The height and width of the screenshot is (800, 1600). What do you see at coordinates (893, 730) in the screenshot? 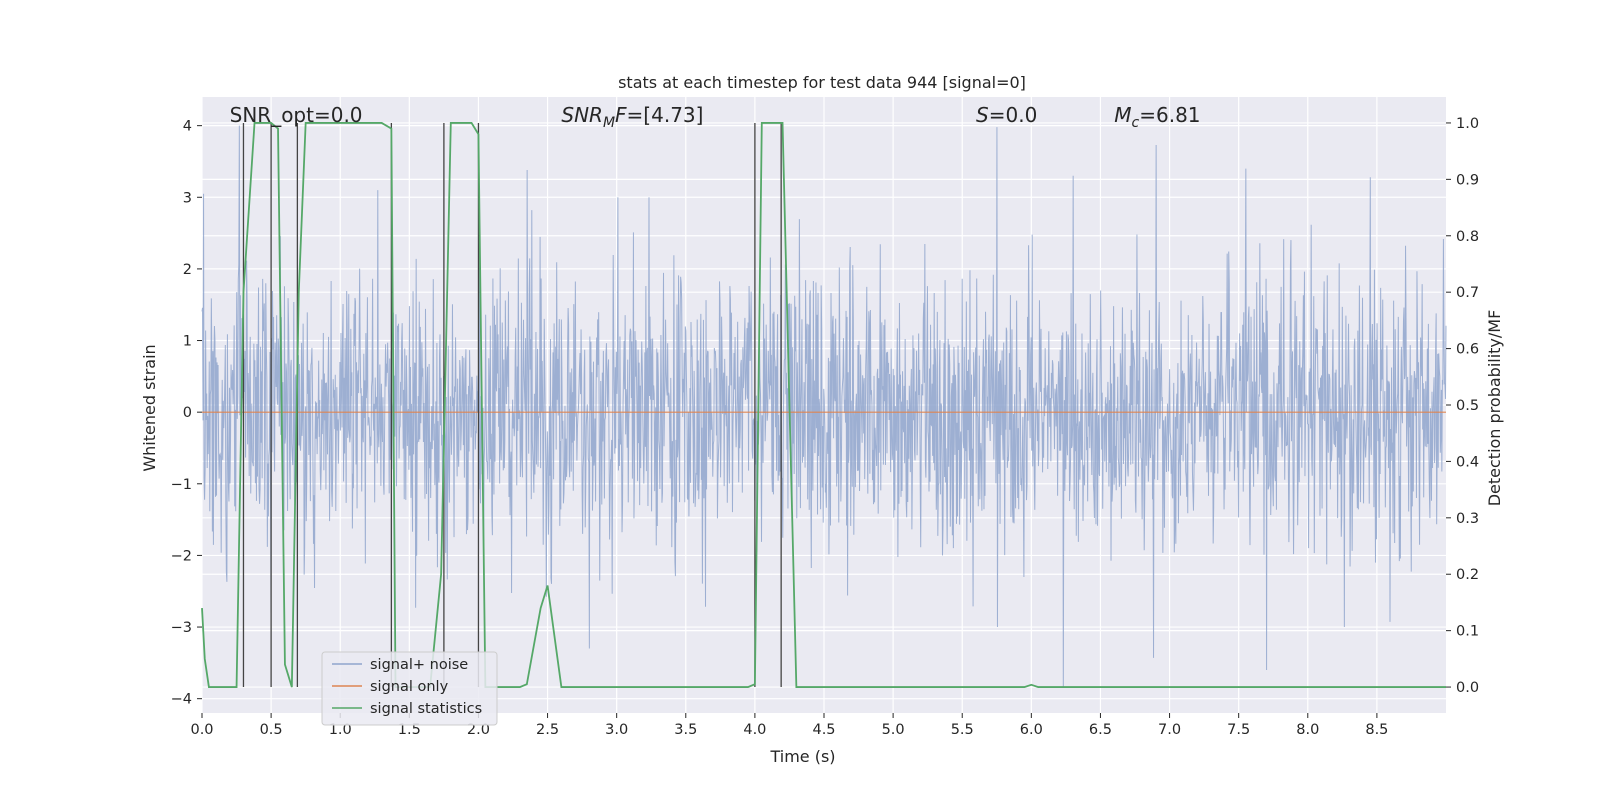
I see `x-tick-label: 5.0` at bounding box center [893, 730].